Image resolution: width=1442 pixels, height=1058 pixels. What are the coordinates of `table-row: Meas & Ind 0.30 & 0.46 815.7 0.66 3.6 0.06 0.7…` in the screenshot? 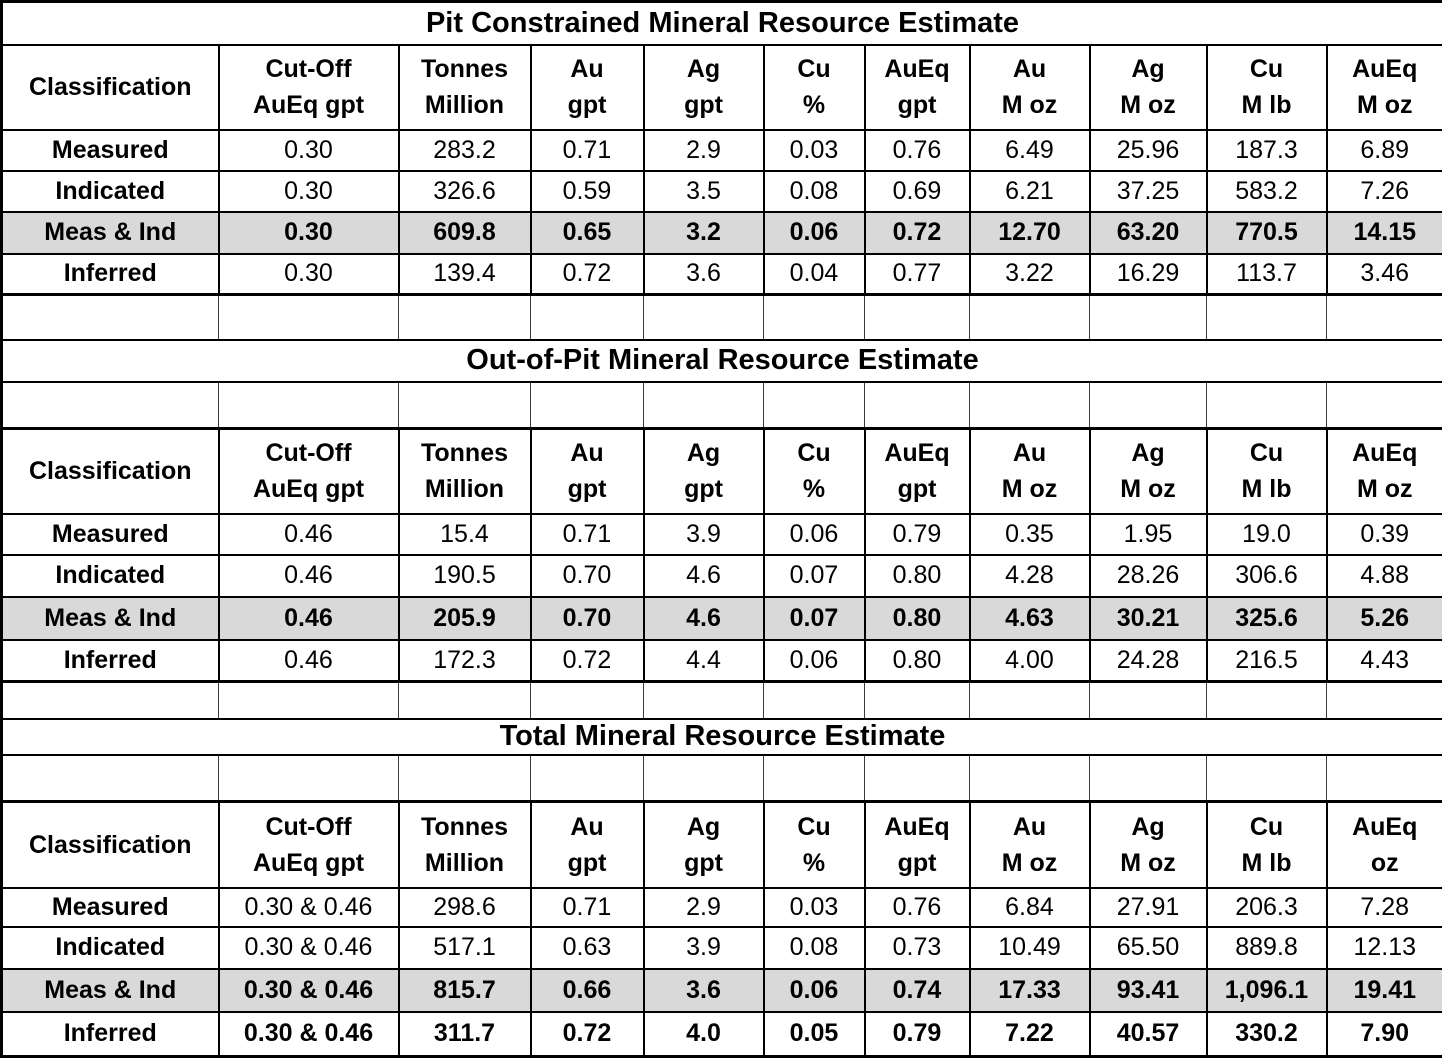 It's located at (721, 990).